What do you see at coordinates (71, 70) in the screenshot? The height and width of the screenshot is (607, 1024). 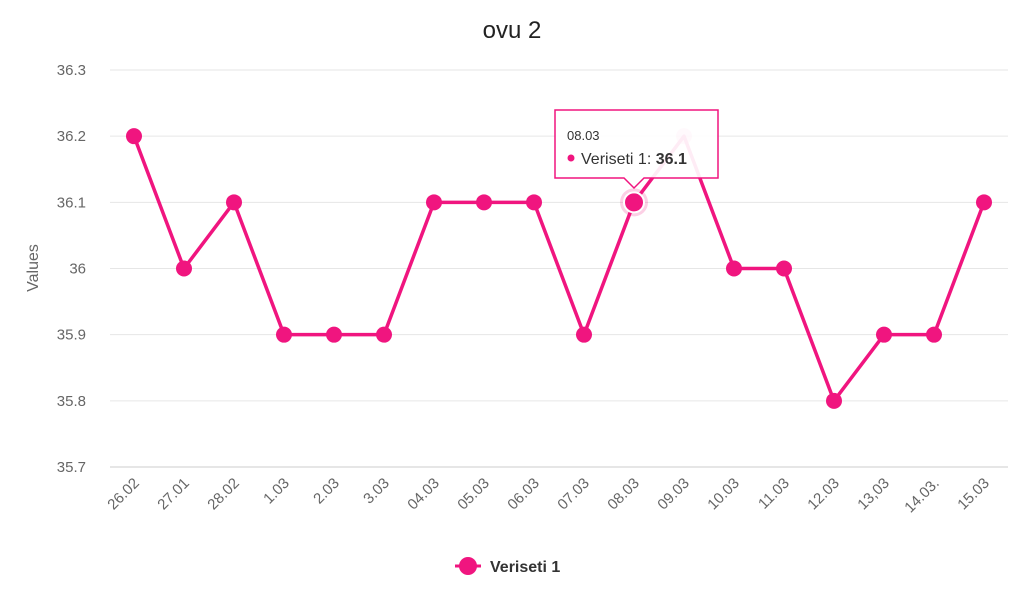 I see `y-tick-label: 36.3` at bounding box center [71, 70].